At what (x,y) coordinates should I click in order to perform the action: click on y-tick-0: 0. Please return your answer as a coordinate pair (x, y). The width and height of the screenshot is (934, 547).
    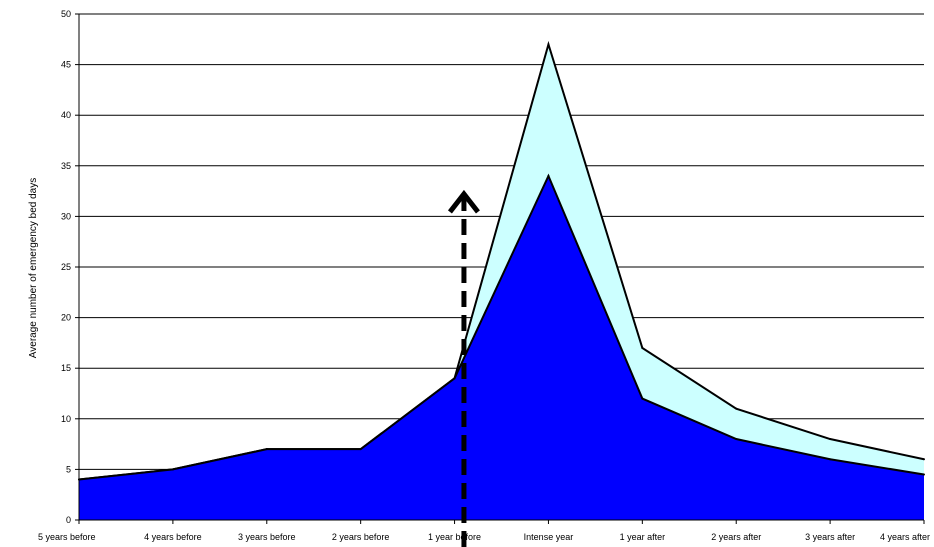
    Looking at the image, I should click on (68, 520).